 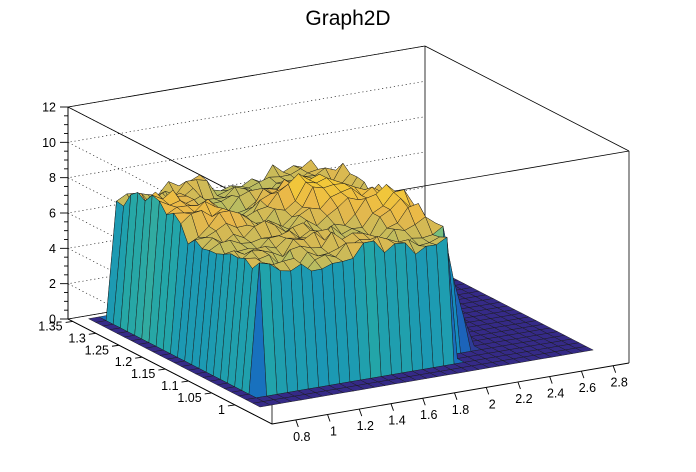 What do you see at coordinates (76, 338) in the screenshot?
I see `y-tick-label-6: 1.3` at bounding box center [76, 338].